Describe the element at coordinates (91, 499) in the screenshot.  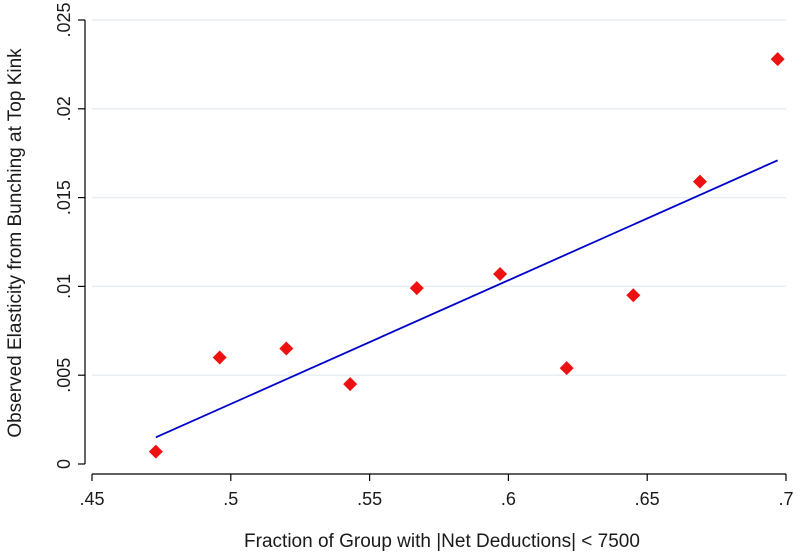
I see `x-tick-label-0: .45` at that location.